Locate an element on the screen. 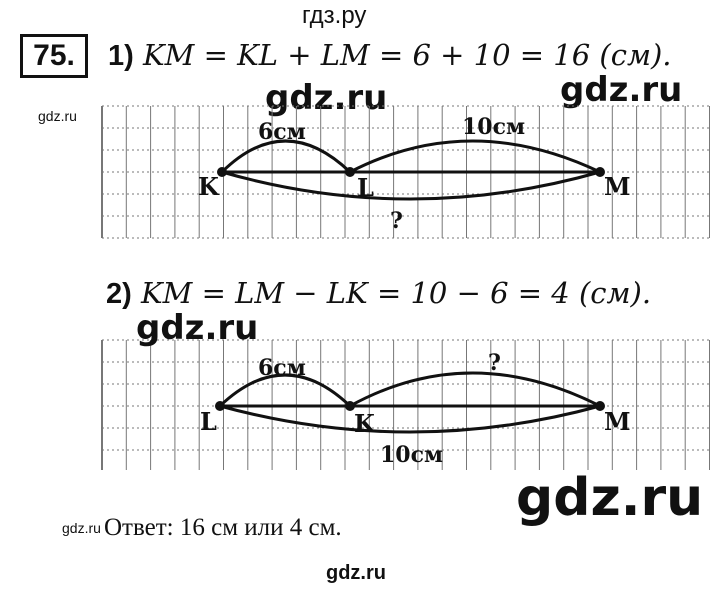  answer-text: Ответ: 16 см или 4 см. is located at coordinates (223, 527).